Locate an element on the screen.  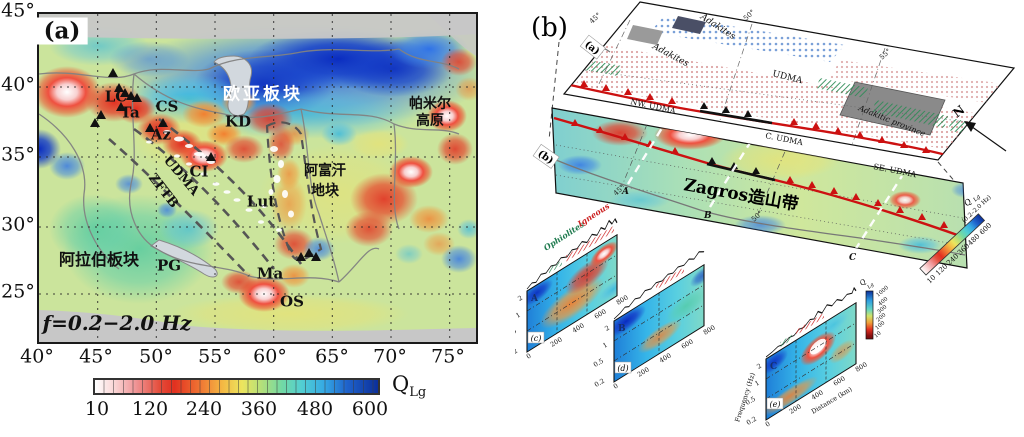
label-lc: LC is located at coordinates (116, 96).